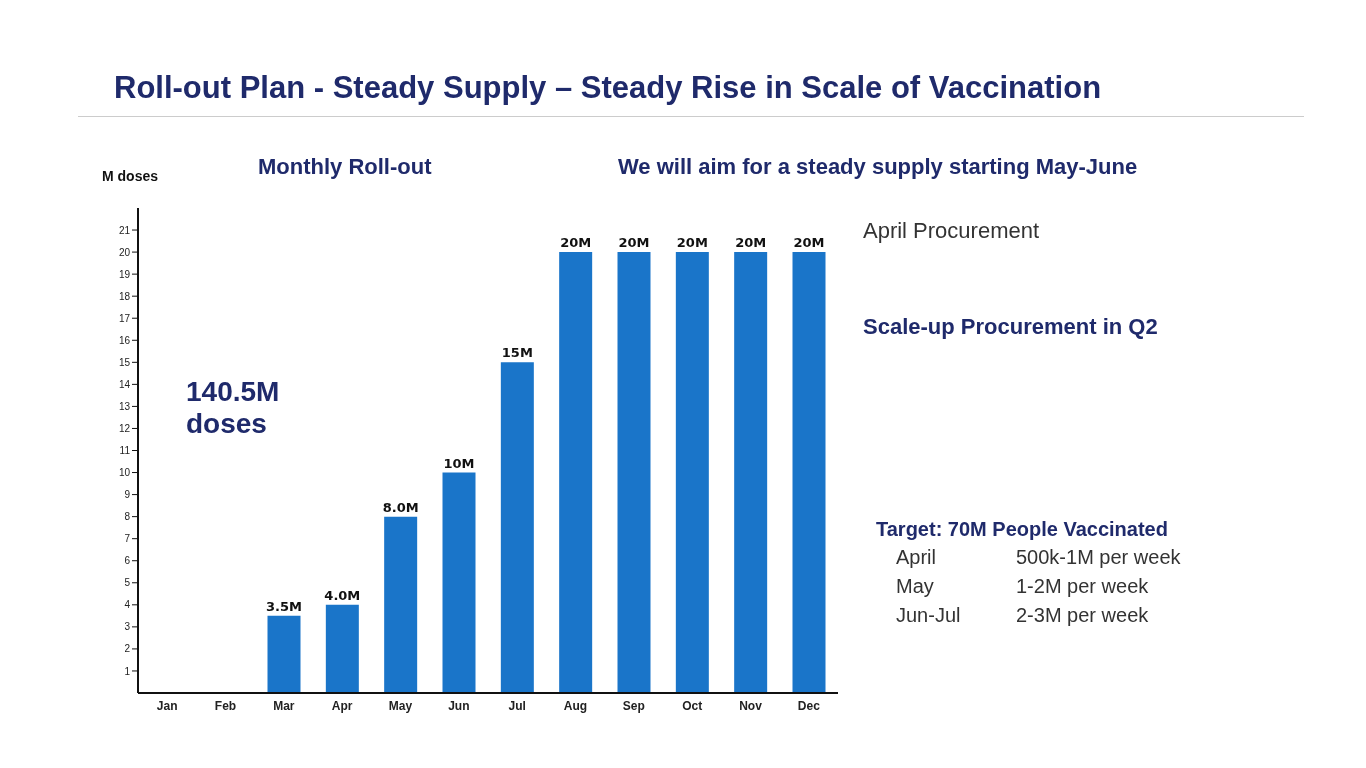  Describe the element at coordinates (127, 671) in the screenshot. I see `y-tick-label: 1` at that location.